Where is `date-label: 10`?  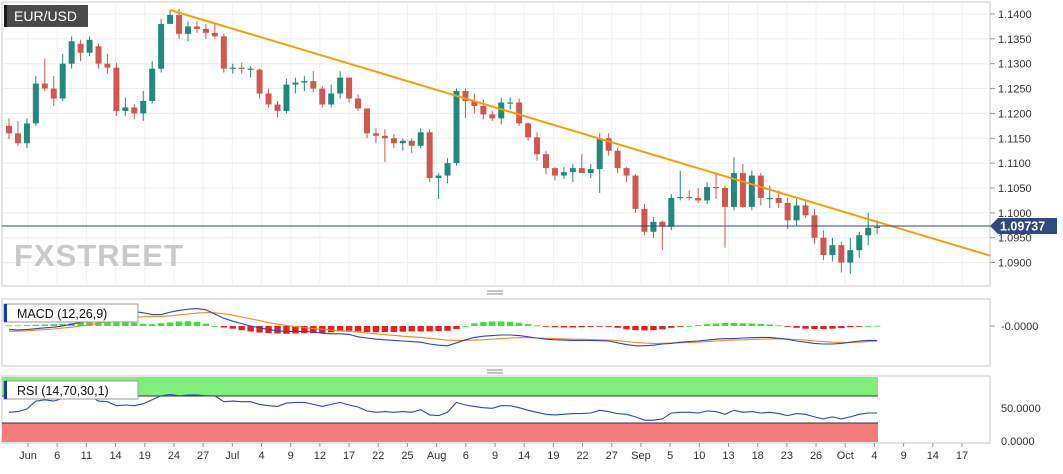 date-label: 10 is located at coordinates (699, 456).